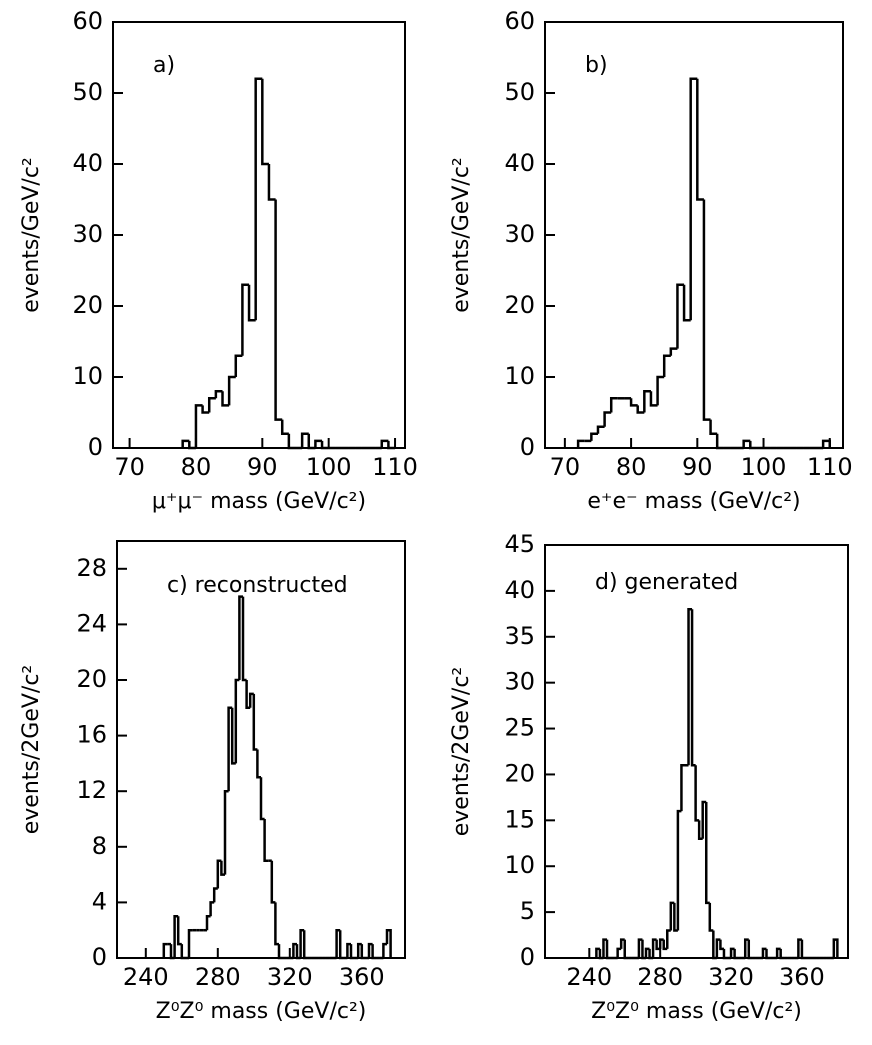 This screenshot has width=872, height=1045. I want to click on panel-label: d) generated, so click(666, 582).